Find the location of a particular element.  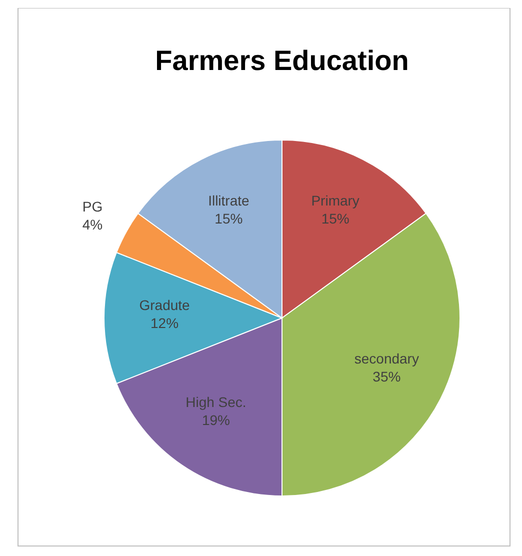

data-label: 19% is located at coordinates (216, 420).